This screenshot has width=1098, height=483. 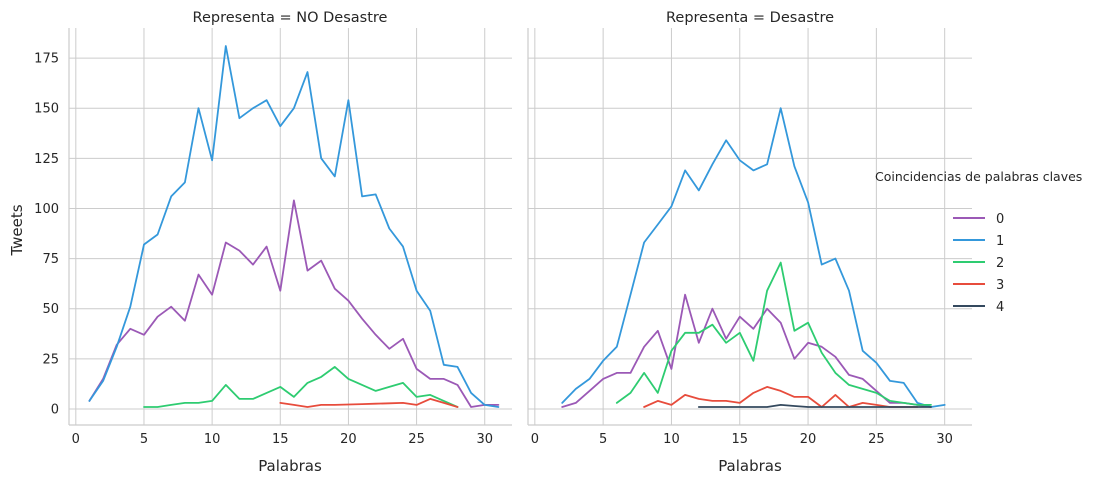 What do you see at coordinates (1000, 307) in the screenshot?
I see `legend-label-4: 4` at bounding box center [1000, 307].